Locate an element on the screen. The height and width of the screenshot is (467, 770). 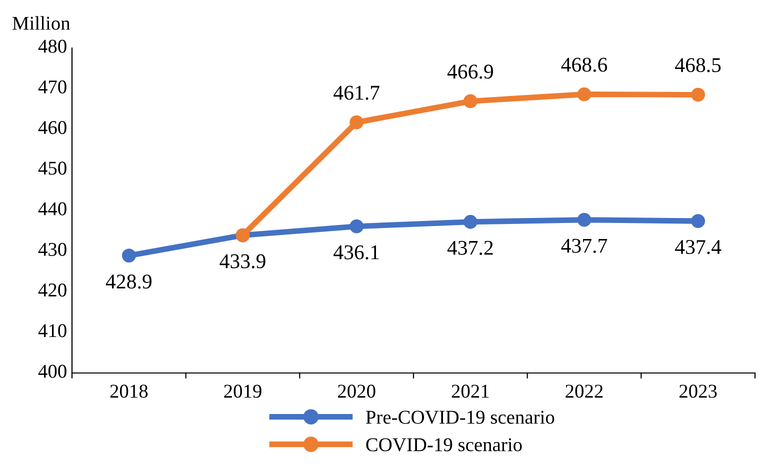
x-tick-label: 2021 is located at coordinates (470, 391).